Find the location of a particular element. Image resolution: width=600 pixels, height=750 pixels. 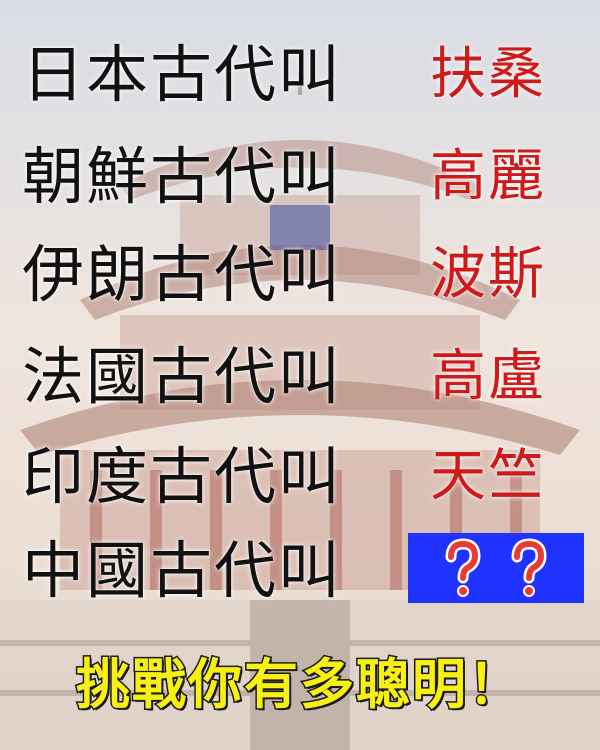

row-label: 印度古代叫 is located at coordinates (182, 476).